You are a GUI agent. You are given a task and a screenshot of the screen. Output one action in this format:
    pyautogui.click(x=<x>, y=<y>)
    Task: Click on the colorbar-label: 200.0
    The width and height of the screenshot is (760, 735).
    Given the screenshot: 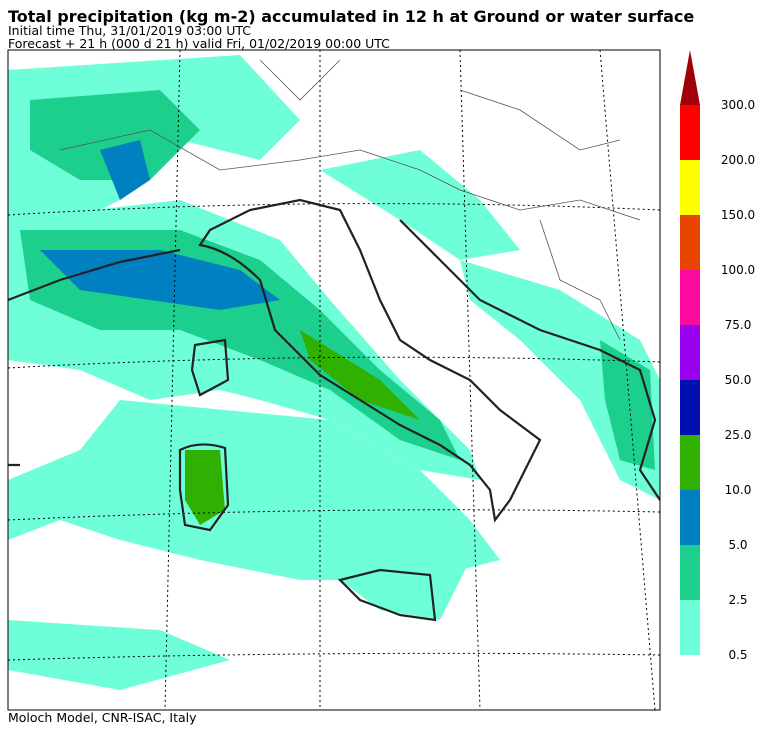 What is the action you would take?
    pyautogui.click(x=738, y=160)
    